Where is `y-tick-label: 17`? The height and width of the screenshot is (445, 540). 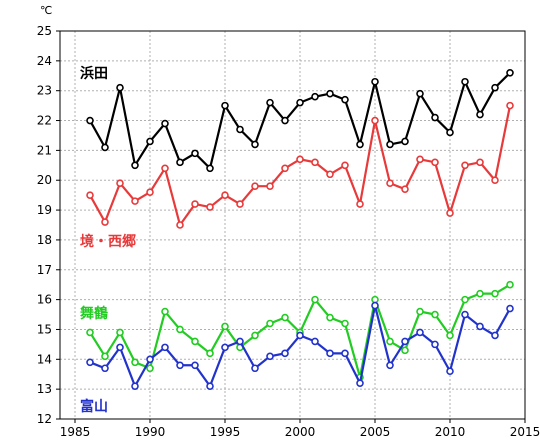
y-tick-label: 17 is located at coordinates (44, 270).